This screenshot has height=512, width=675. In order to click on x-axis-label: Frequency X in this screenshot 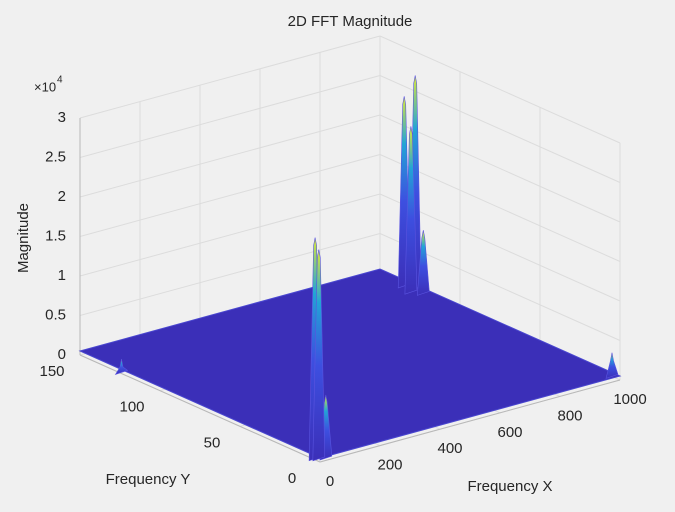, I will do `click(509, 486)`.